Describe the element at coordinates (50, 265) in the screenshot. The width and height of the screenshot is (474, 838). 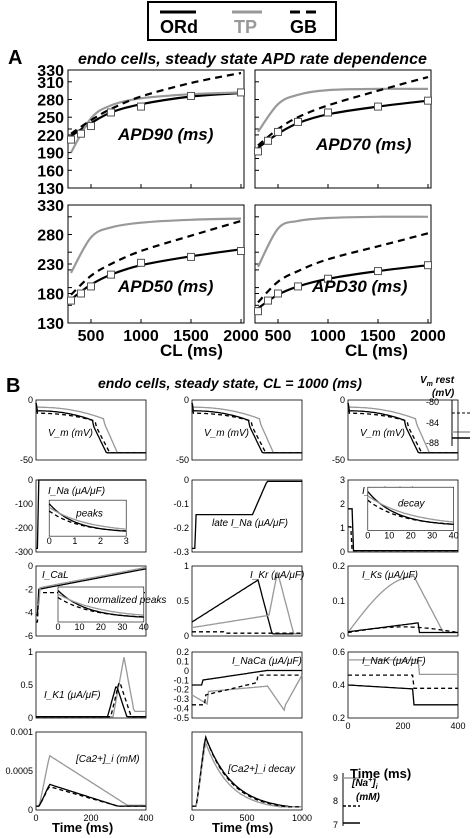
I see `apd50-ytick-label: 230` at that location.